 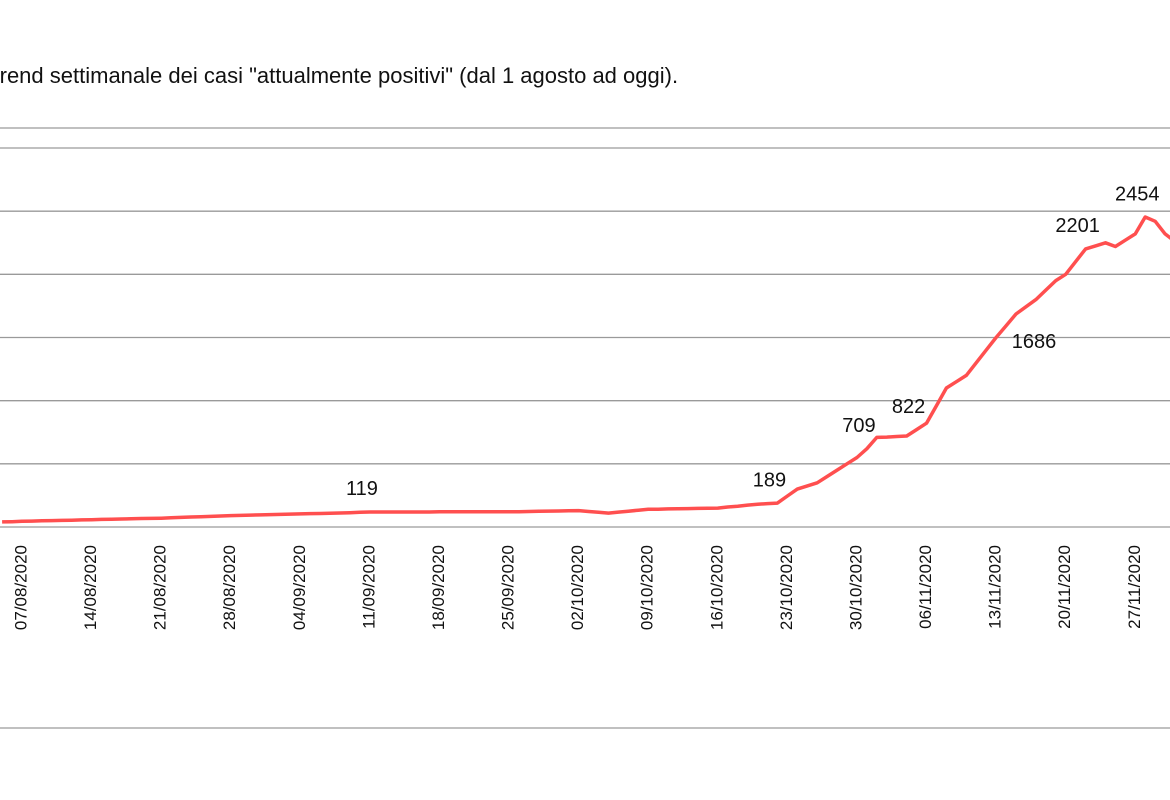 What do you see at coordinates (1134, 587) in the screenshot?
I see `x-tick-label: 27/11/2020` at bounding box center [1134, 587].